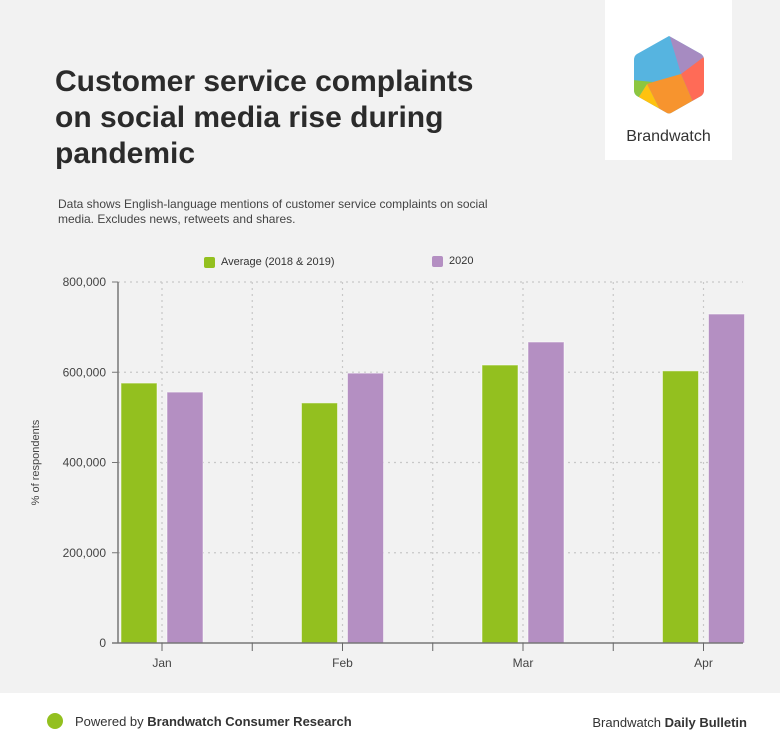 The image size is (780, 752). What do you see at coordinates (55, 721) in the screenshot?
I see `brand-dot-icon` at bounding box center [55, 721].